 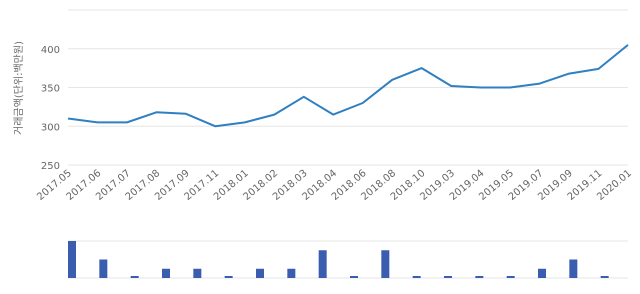 I want to click on y-tick-label: 350, so click(x=50, y=89).